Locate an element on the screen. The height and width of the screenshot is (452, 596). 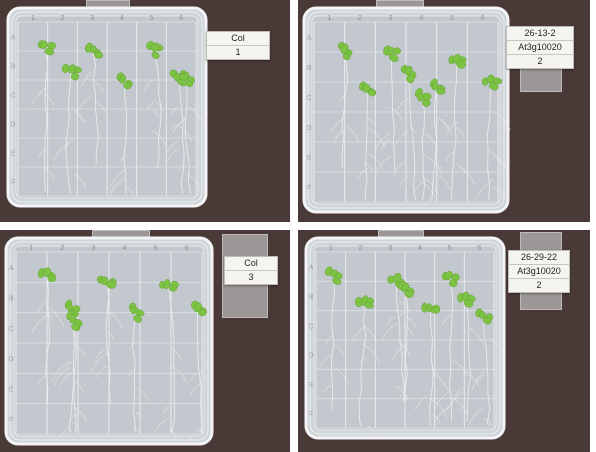
plate-label: Col 3 is located at coordinates (251, 270).